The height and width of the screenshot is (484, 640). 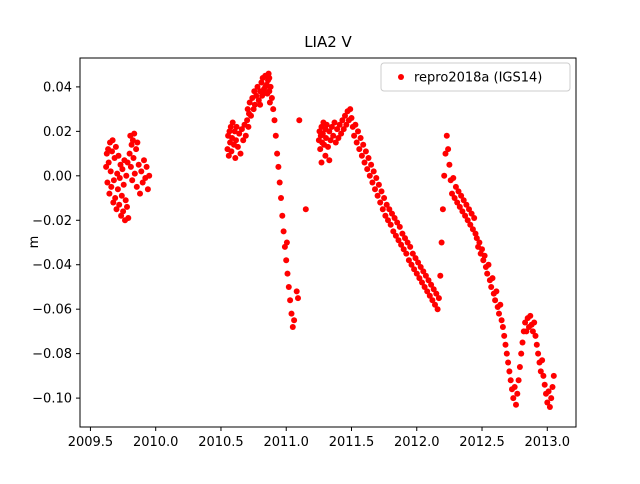 What do you see at coordinates (52, 221) in the screenshot?
I see `y-tick-label: −0.02` at bounding box center [52, 221].